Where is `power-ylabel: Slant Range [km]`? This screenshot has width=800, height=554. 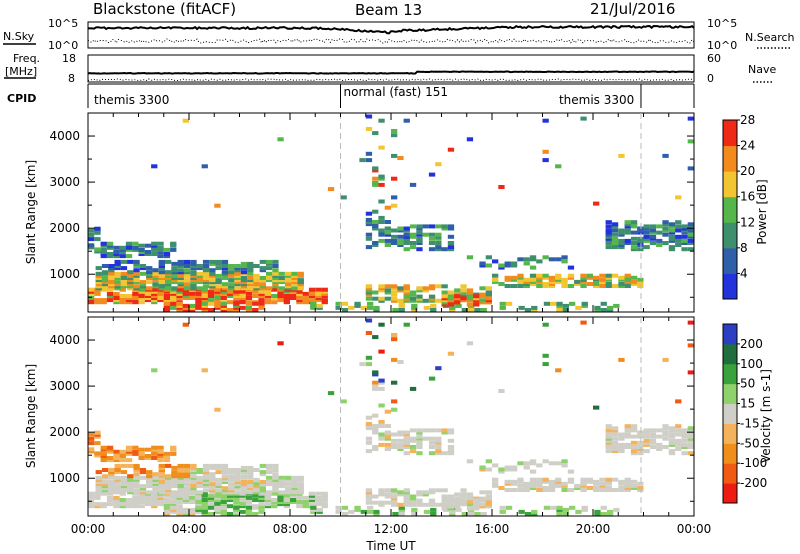
power-ylabel: Slant Range [km] is located at coordinates (31, 212).